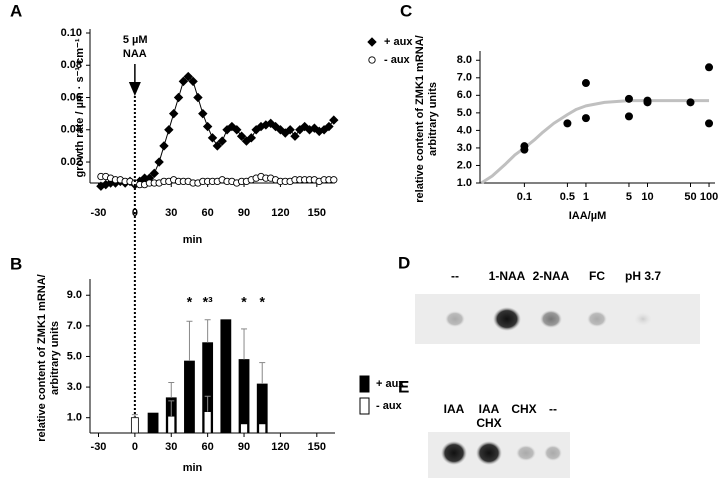 This screenshot has width=724, height=487. What do you see at coordinates (135, 447) in the screenshot?
I see `x-tick-label: 0` at bounding box center [135, 447].